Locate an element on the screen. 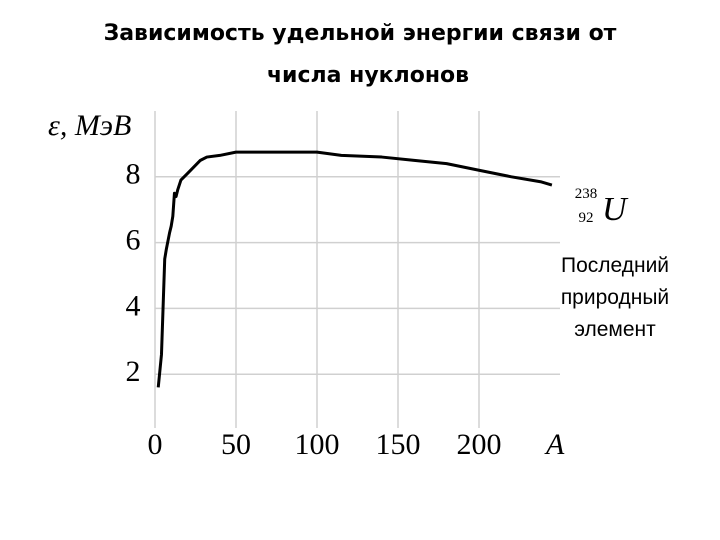 This screenshot has height=540, width=720. nuclide-charge: 92 is located at coordinates (586, 218).